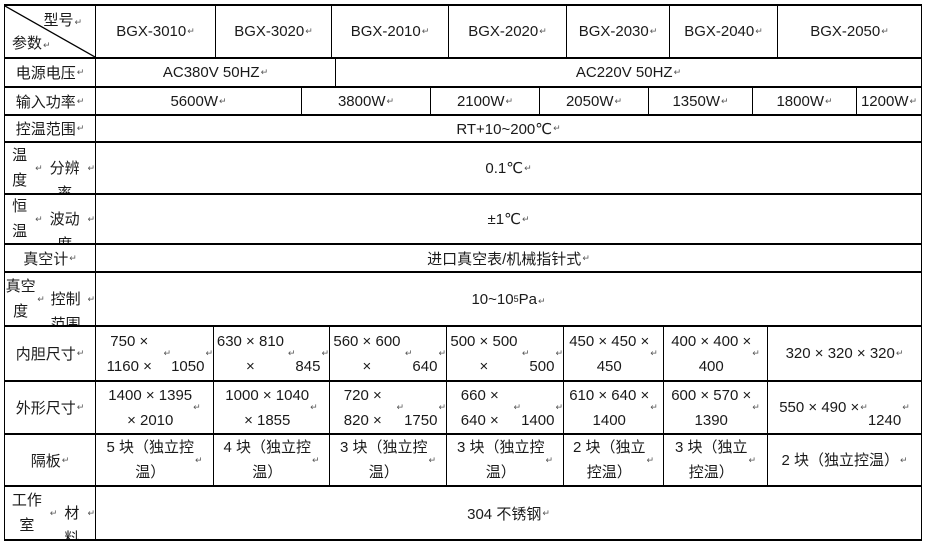 This screenshot has height=541, width=926. I want to click on row-label: 工作室 ↵ 材料 ↵, so click(50, 513).